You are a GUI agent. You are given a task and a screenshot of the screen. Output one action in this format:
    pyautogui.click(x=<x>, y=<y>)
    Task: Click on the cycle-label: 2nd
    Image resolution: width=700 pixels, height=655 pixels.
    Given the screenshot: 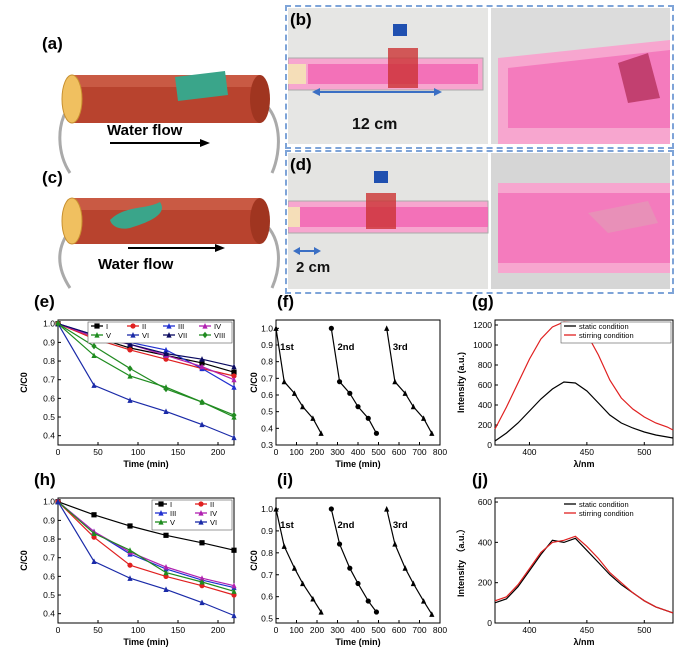 What is the action you would take?
    pyautogui.click(x=346, y=525)
    